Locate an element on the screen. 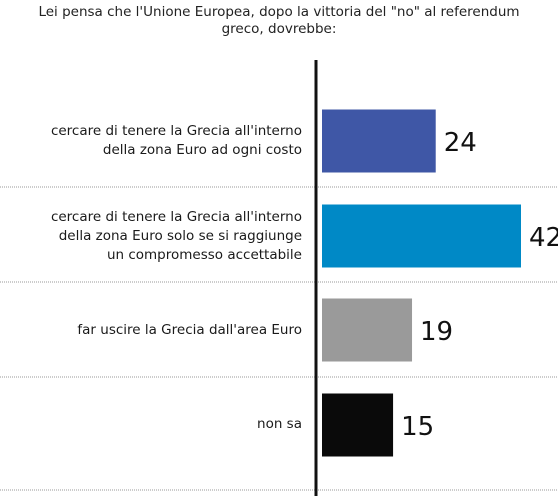  data-label: 42 is located at coordinates (543, 238).